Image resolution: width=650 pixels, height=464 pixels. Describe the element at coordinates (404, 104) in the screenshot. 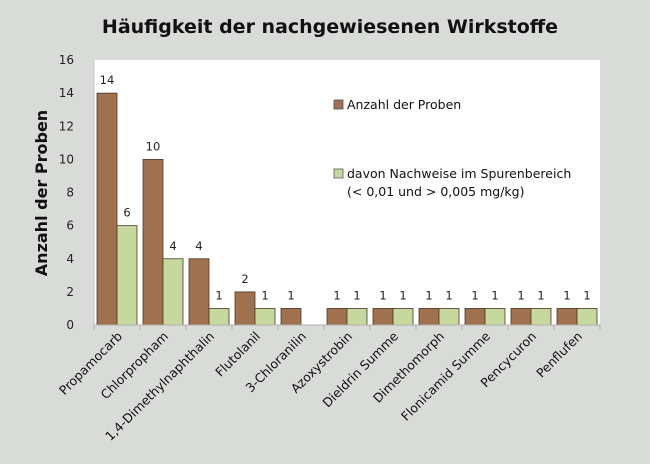

I see `legend-label-anzahl: Anzahl der Proben` at that location.